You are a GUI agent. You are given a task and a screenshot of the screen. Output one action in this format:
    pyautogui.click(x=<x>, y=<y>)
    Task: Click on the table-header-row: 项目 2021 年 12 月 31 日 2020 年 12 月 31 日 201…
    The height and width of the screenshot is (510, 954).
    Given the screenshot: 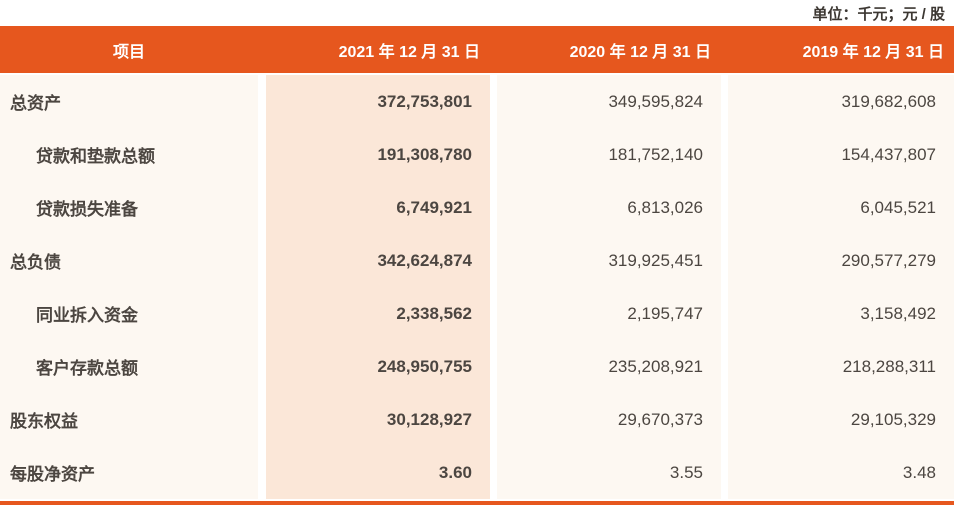 What is the action you would take?
    pyautogui.click(x=477, y=49)
    